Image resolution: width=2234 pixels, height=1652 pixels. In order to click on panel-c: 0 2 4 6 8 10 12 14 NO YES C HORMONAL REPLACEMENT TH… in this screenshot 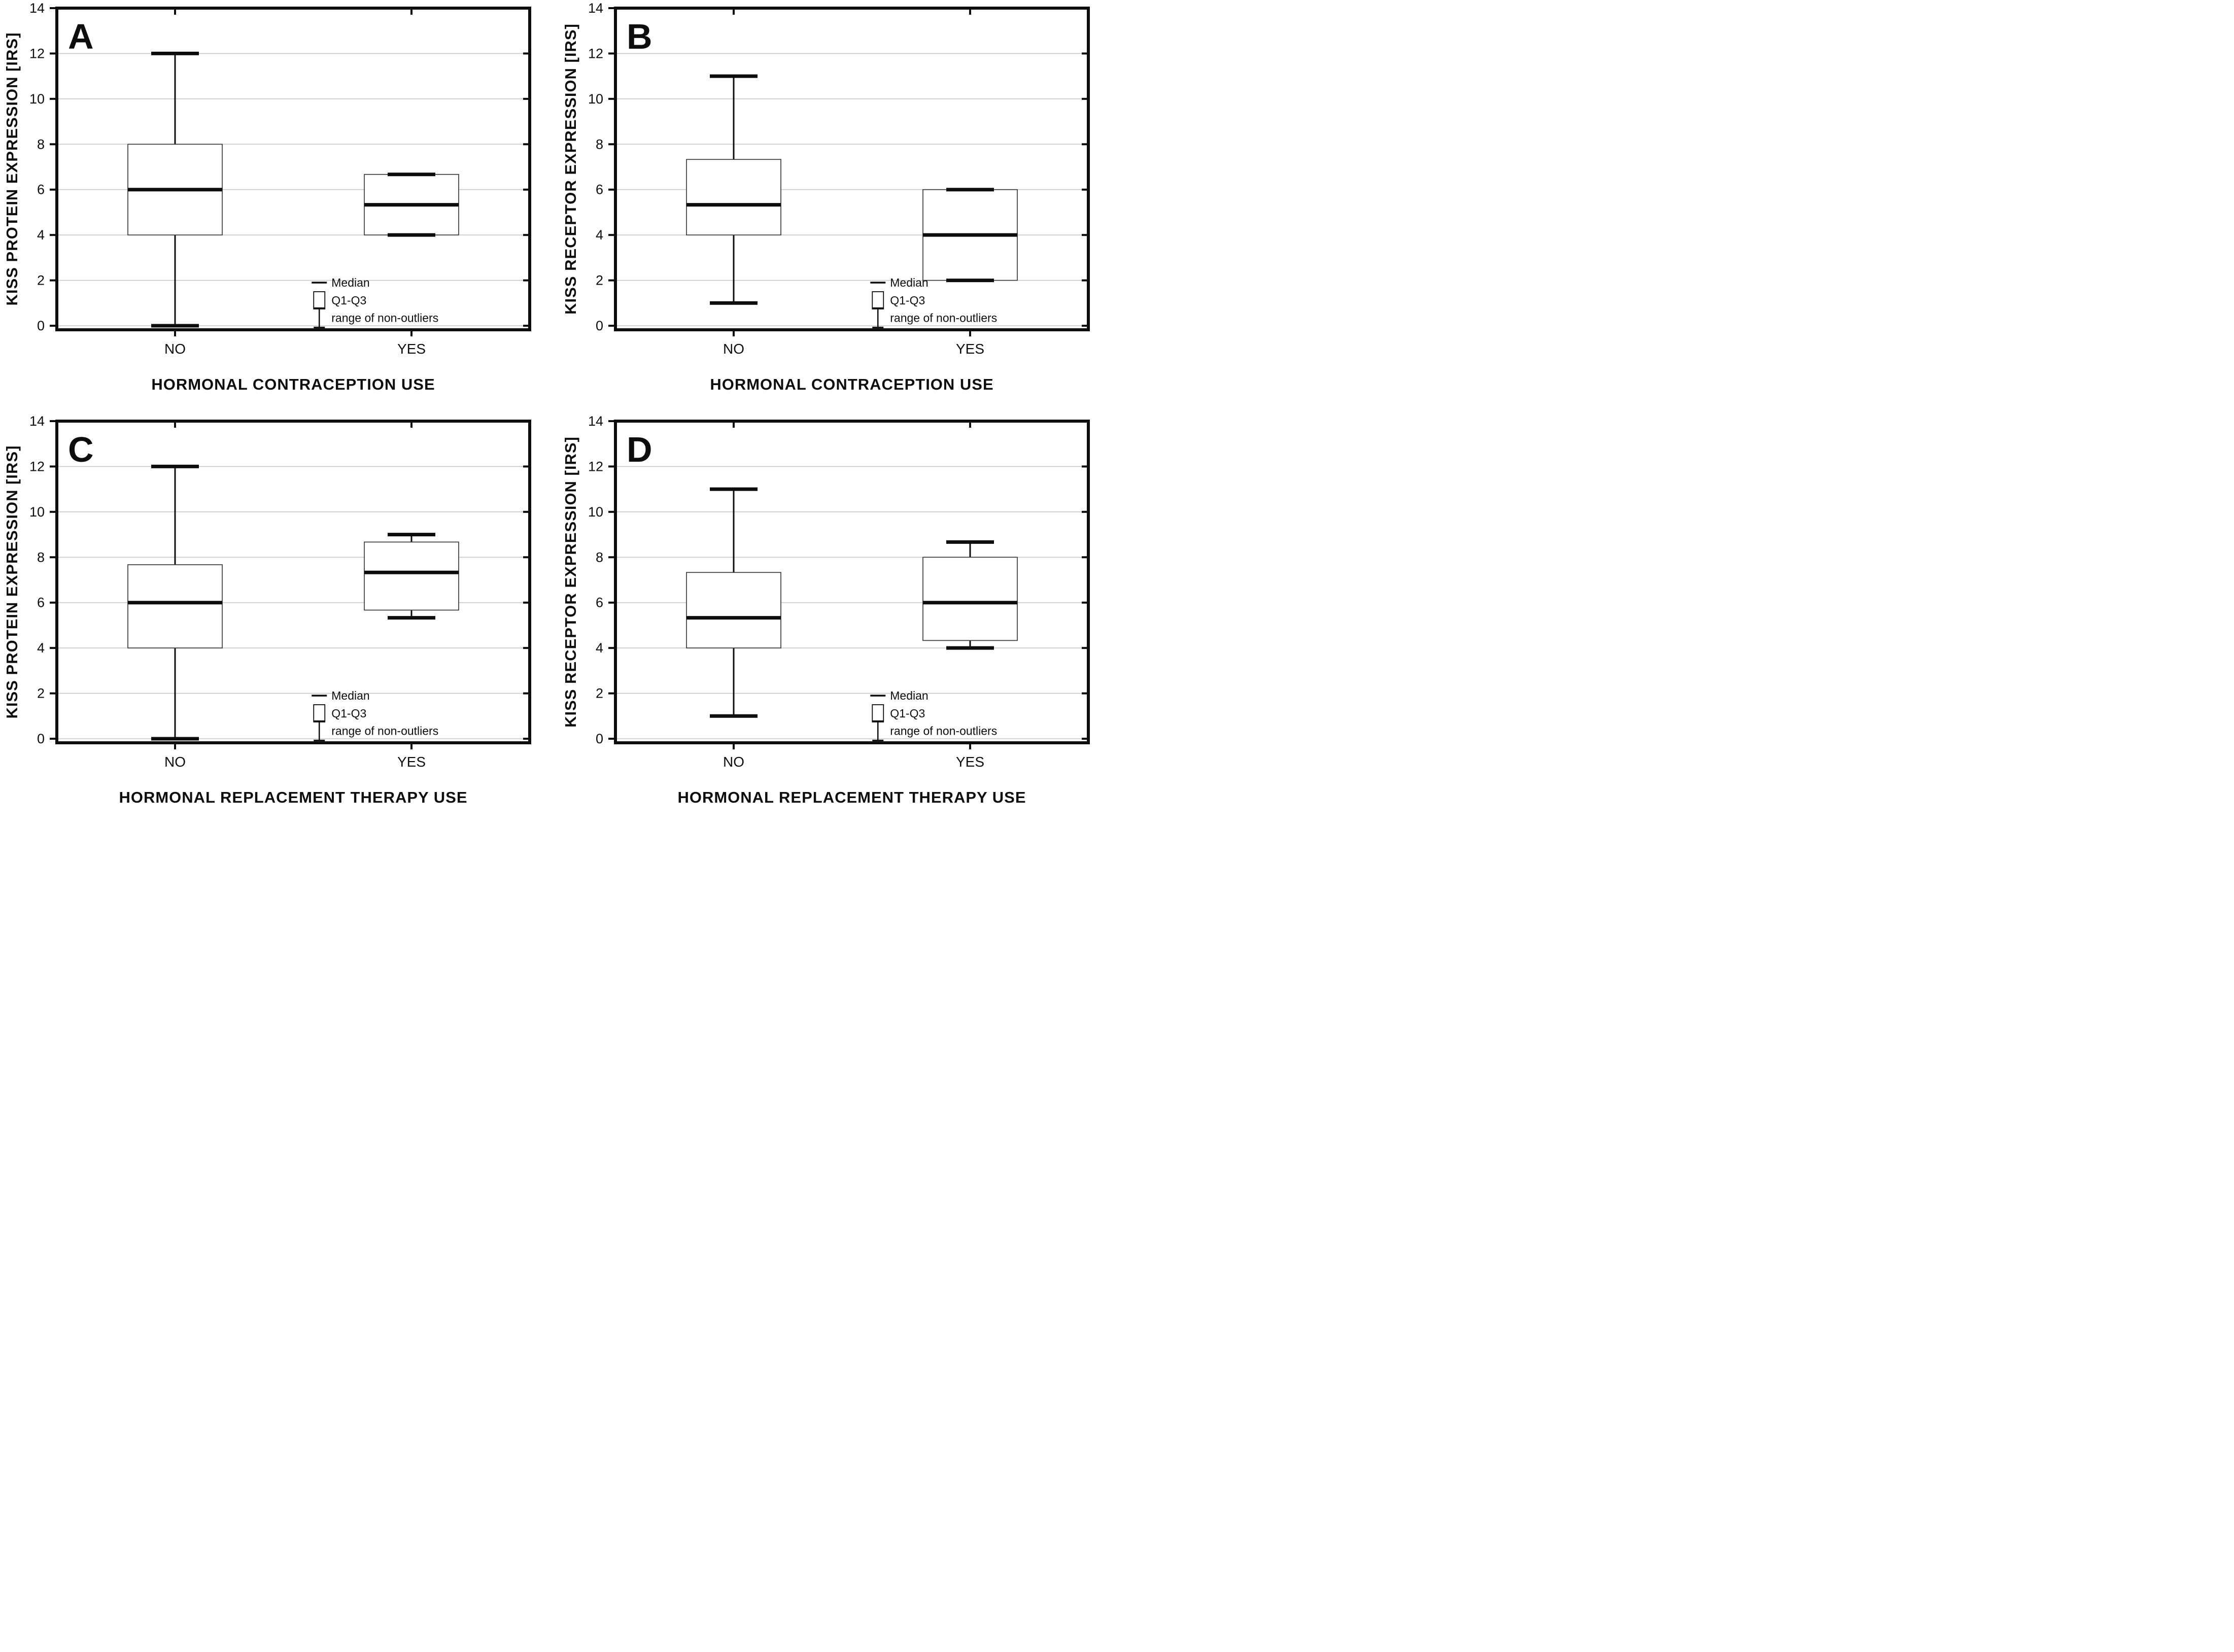, I will do `click(279, 619)`.